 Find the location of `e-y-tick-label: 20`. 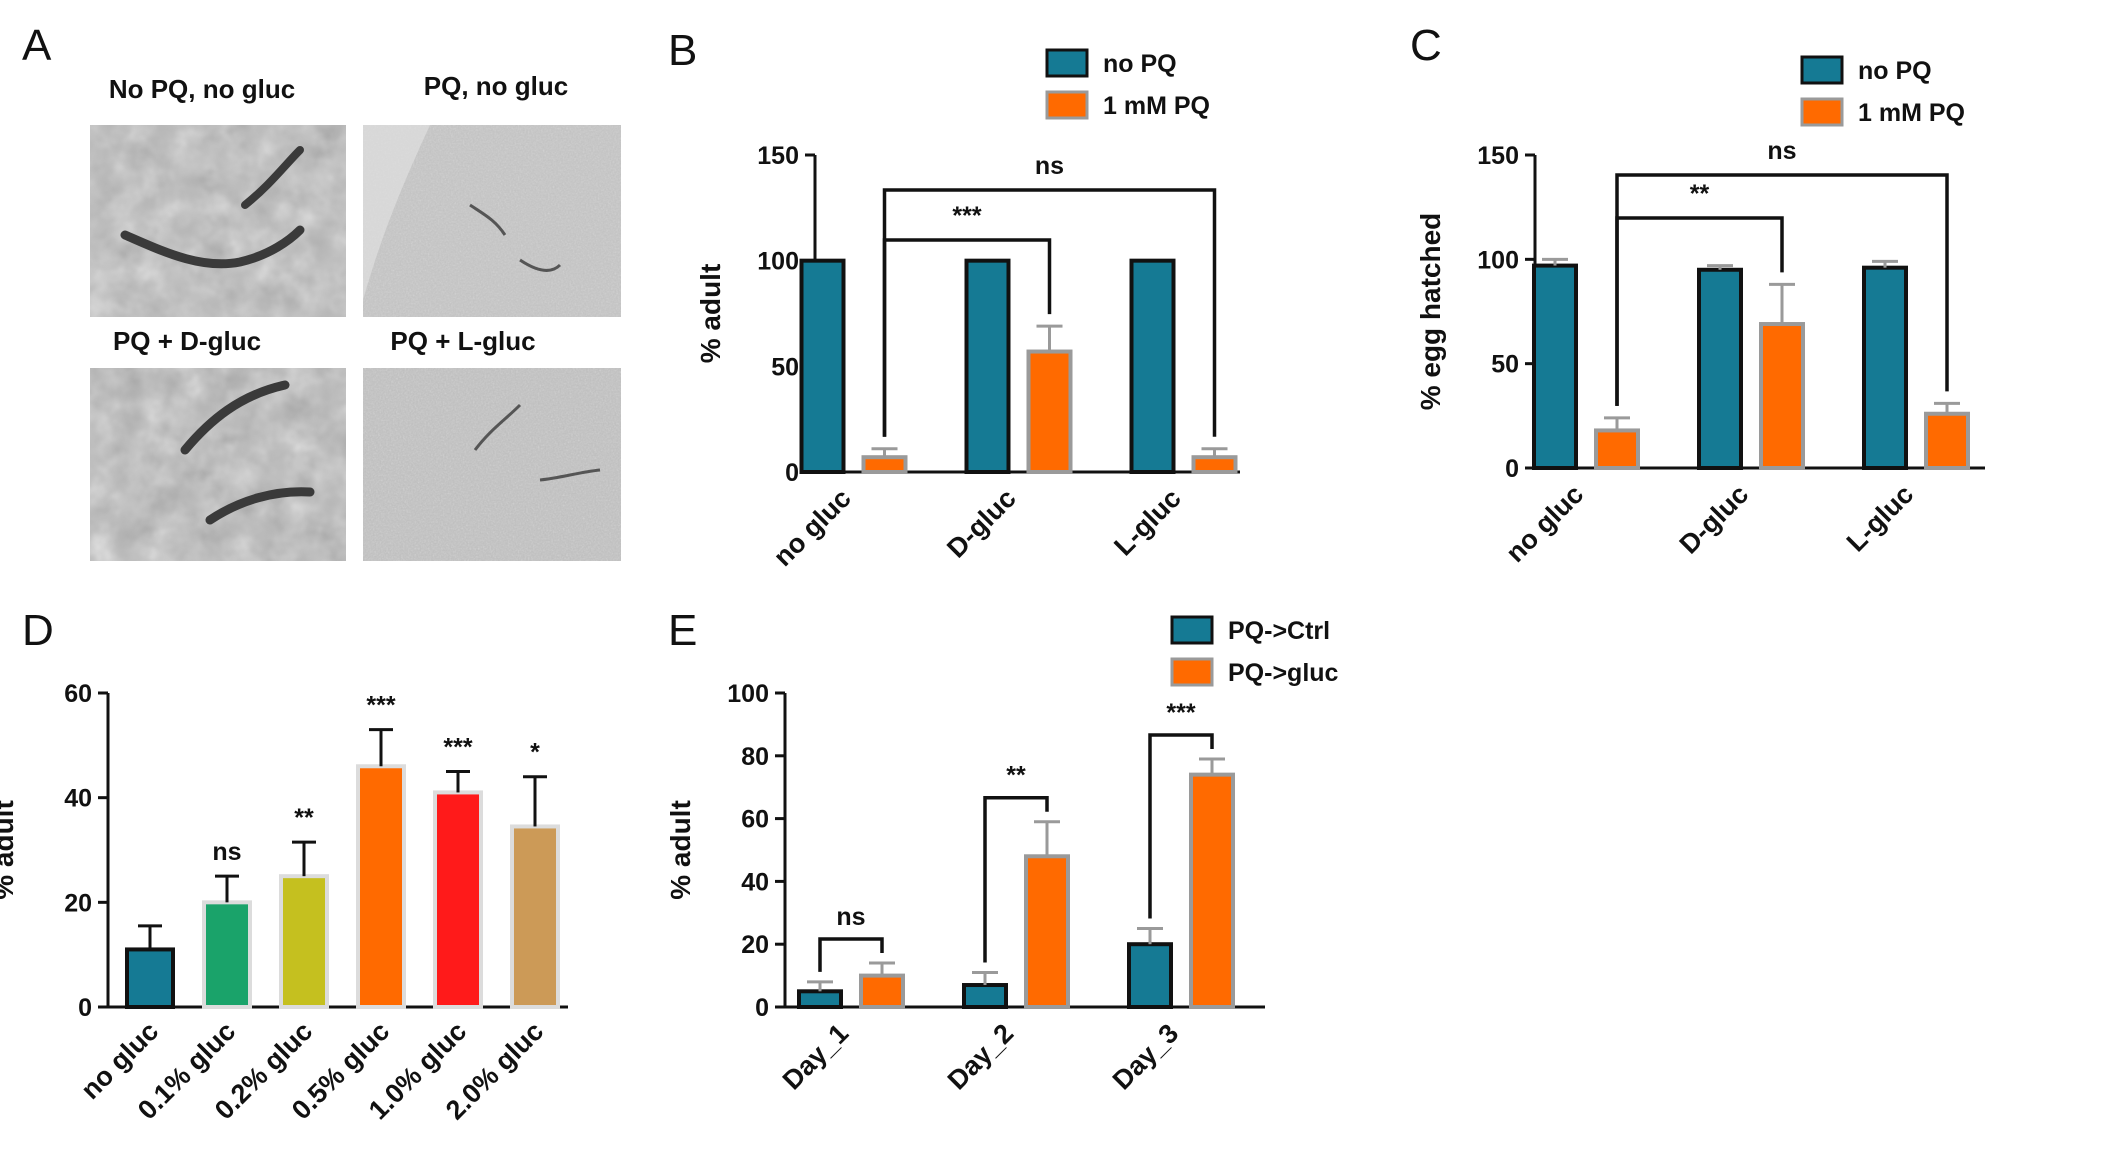

e-y-tick-label: 20 is located at coordinates (755, 945).